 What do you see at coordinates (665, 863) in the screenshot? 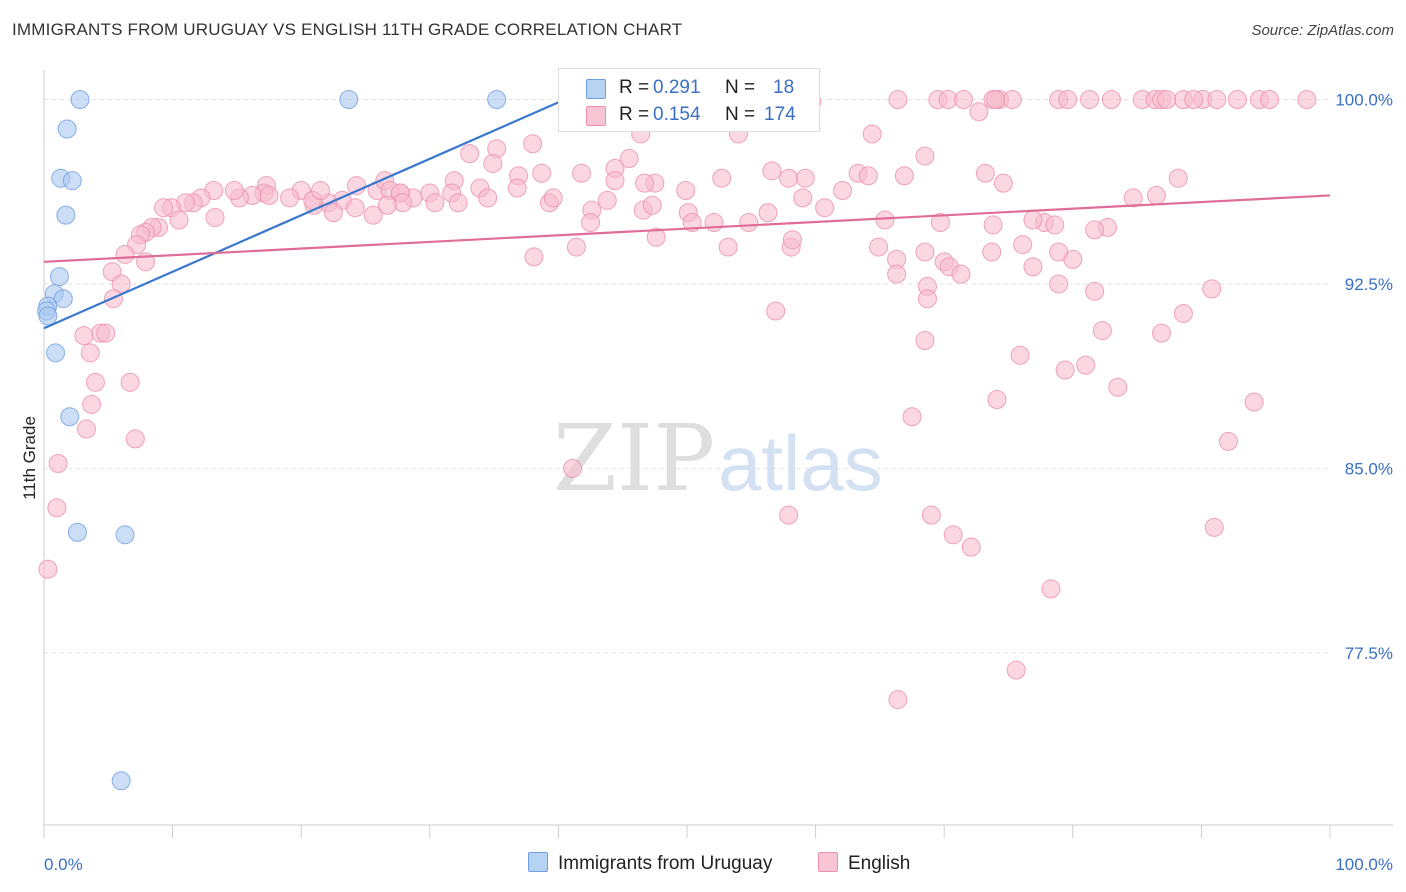
I see `bottom-uruguay-label: Immigrants from Uruguay` at bounding box center [665, 863].